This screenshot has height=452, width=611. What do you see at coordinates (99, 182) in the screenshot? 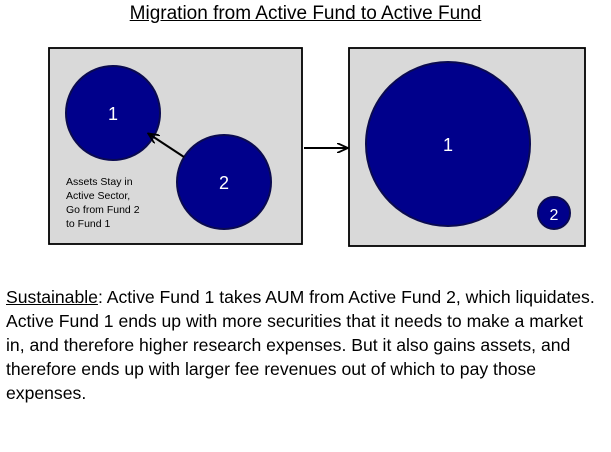
I see `before-panel-note-line-1: Assets Stay in` at bounding box center [99, 182].